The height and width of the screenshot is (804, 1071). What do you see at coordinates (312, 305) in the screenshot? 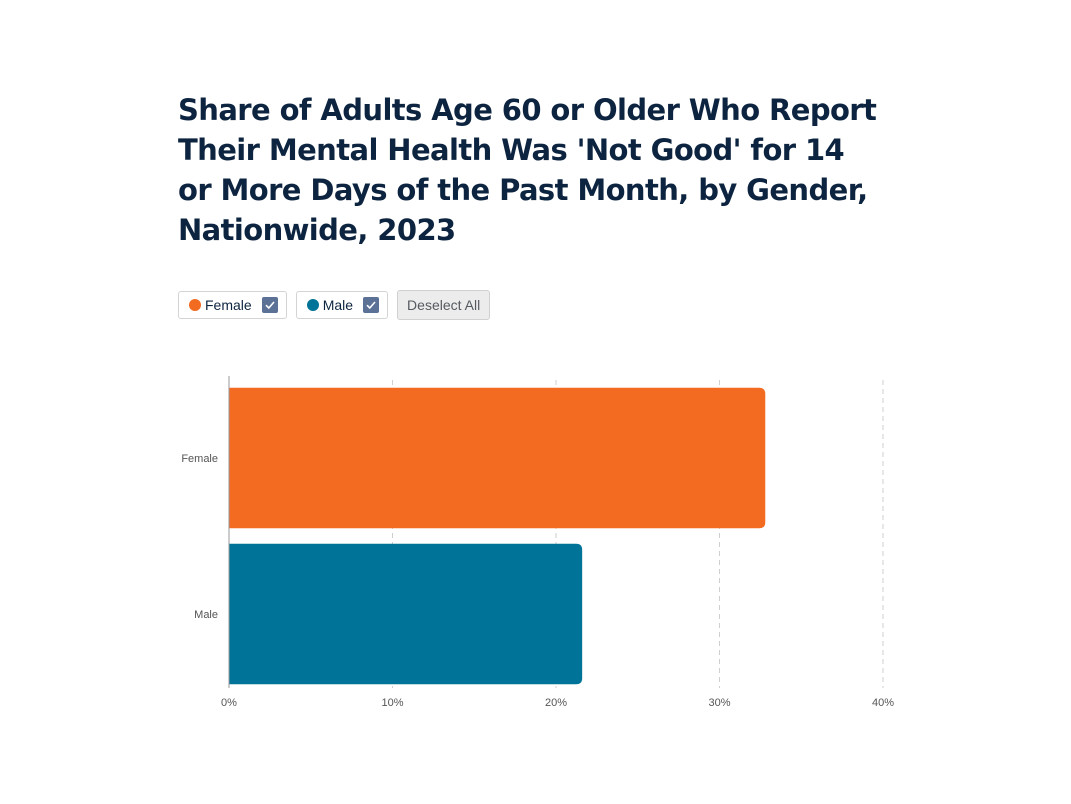
I see `legend-dot-male` at bounding box center [312, 305].